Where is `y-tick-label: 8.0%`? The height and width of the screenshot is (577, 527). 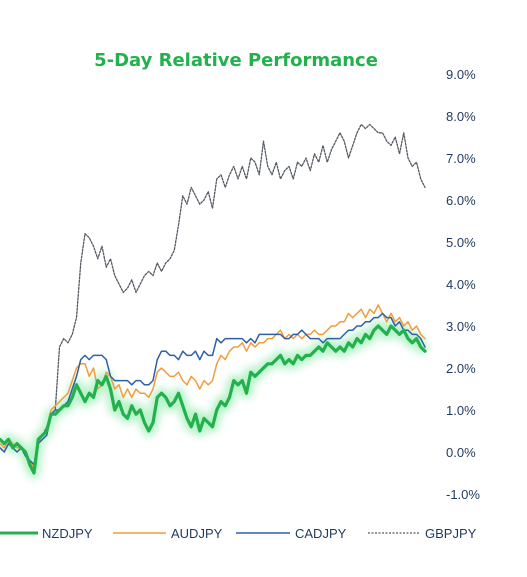 y-tick-label: 8.0% is located at coordinates (461, 116).